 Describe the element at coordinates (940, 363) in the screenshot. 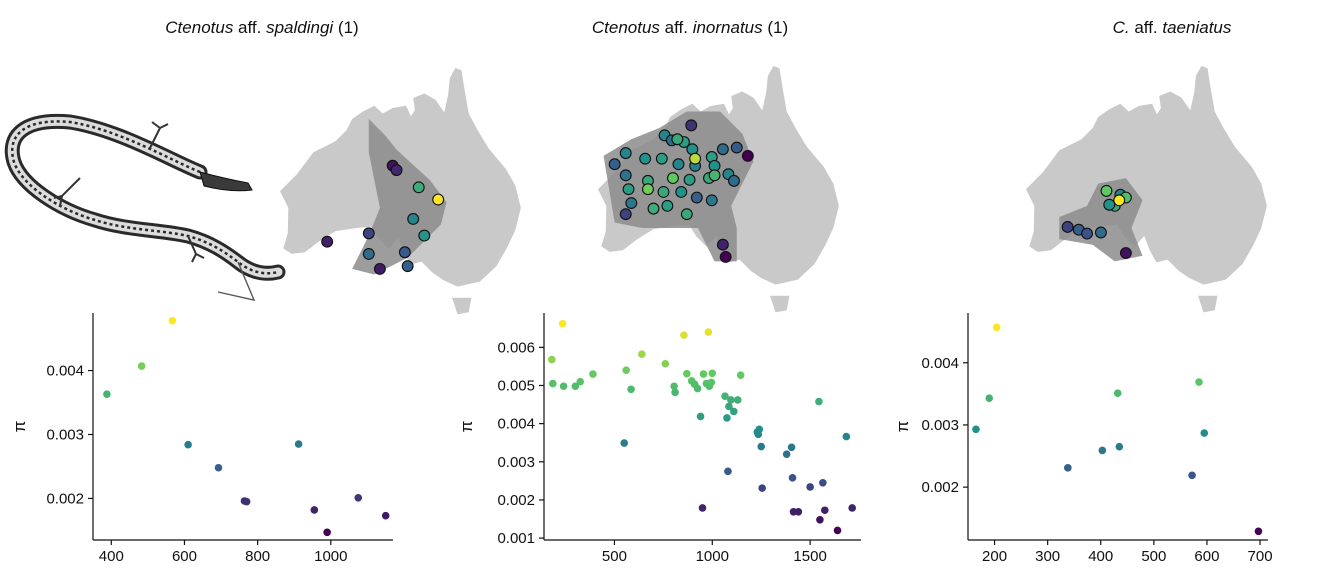

I see `y-tick-label: 0.004` at that location.